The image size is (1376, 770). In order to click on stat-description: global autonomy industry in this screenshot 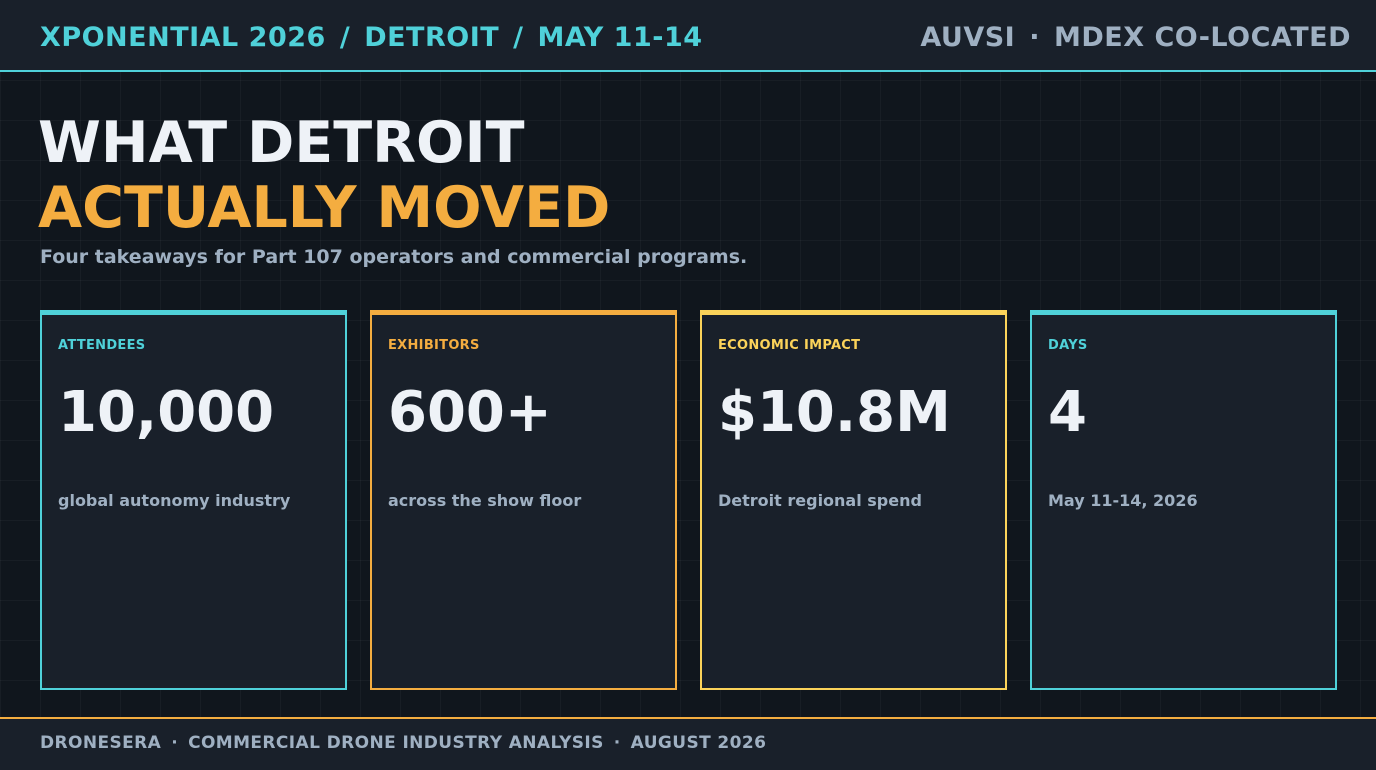, I will do `click(174, 500)`.